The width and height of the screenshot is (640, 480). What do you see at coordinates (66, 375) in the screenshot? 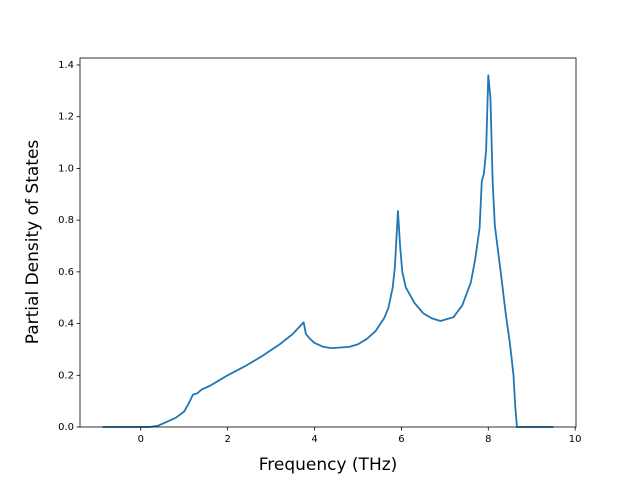
I see `y-tick-label: 0.2` at bounding box center [66, 375].